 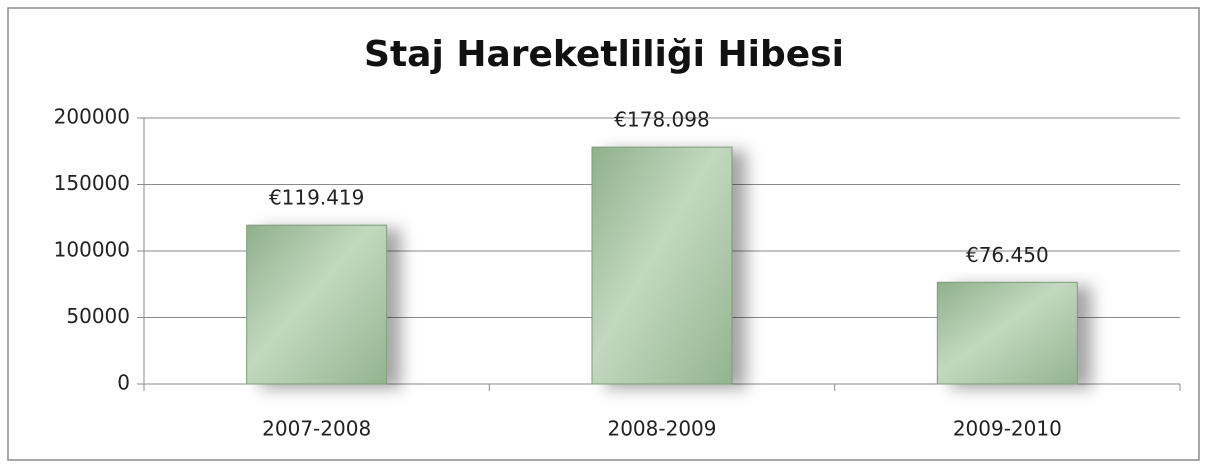 I want to click on x-tick-label: 2007-2008, so click(x=316, y=429).